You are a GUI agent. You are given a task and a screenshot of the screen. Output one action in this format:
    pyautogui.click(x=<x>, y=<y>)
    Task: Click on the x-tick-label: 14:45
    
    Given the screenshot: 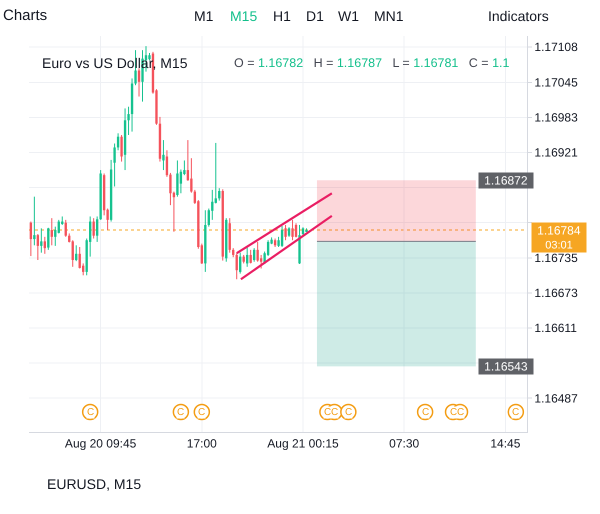 What is the action you would take?
    pyautogui.click(x=505, y=443)
    